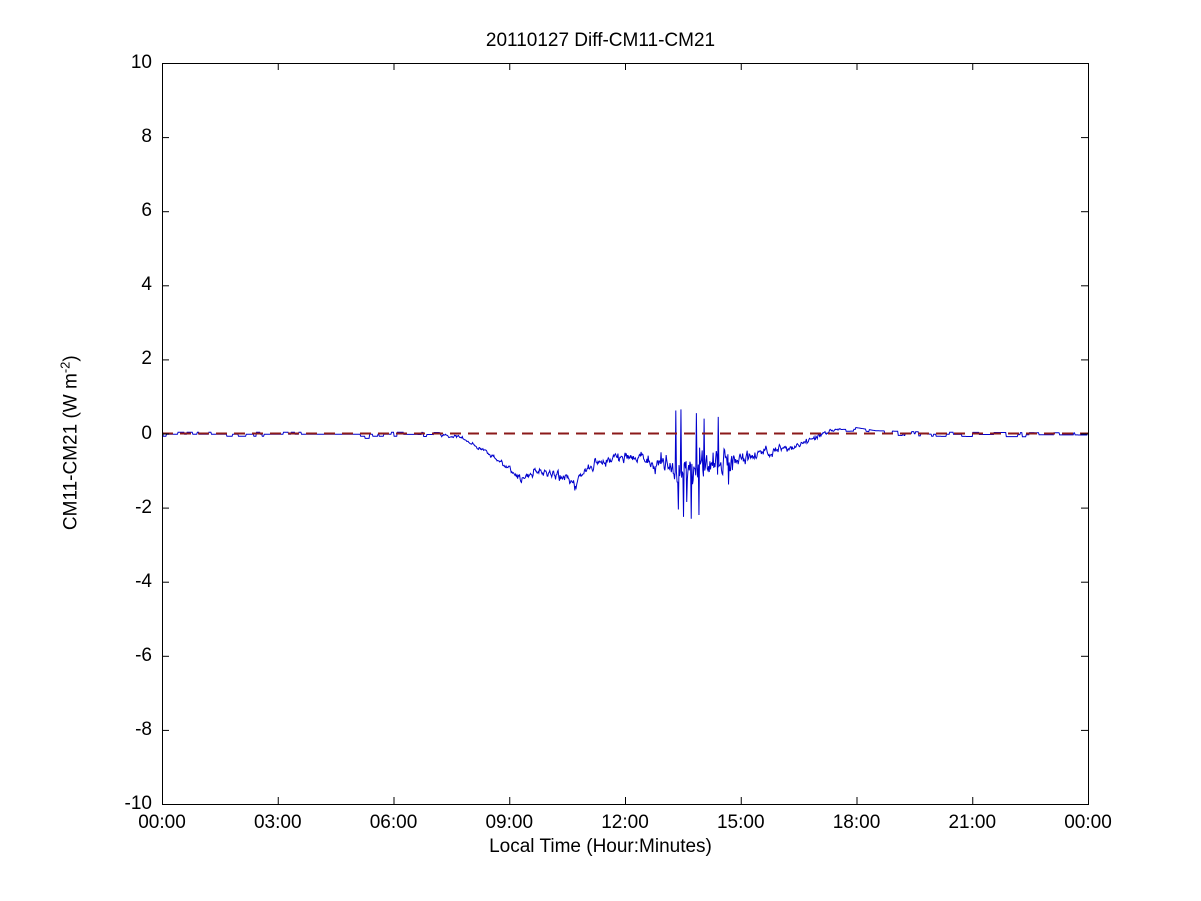  Describe the element at coordinates (143, 729) in the screenshot. I see `y-tick-label: -8` at that location.